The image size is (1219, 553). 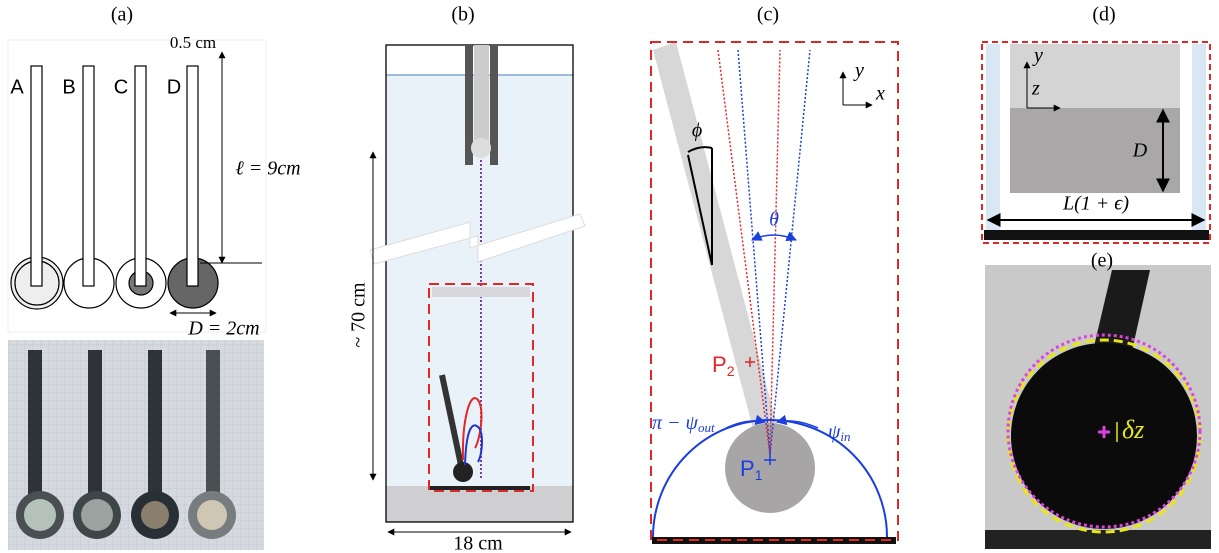 I want to click on panel-e: δz (e), so click(x=1098, y=399).